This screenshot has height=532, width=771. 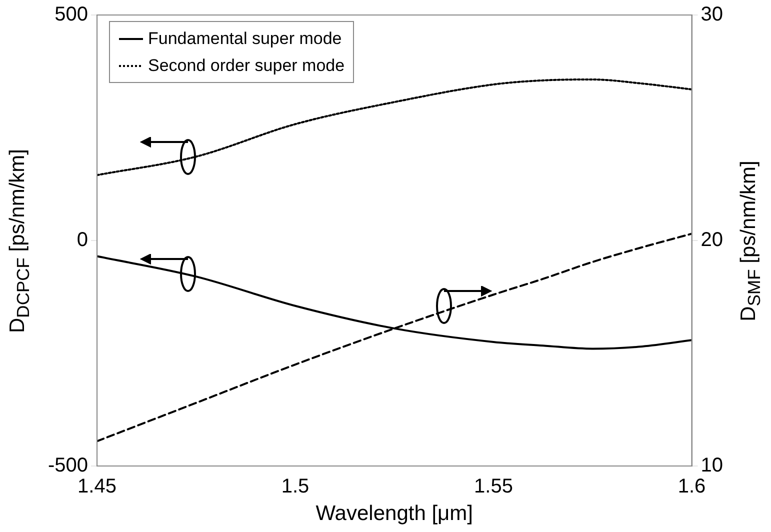 I want to click on x-axis-title: Wavelength [μm], so click(x=394, y=514).